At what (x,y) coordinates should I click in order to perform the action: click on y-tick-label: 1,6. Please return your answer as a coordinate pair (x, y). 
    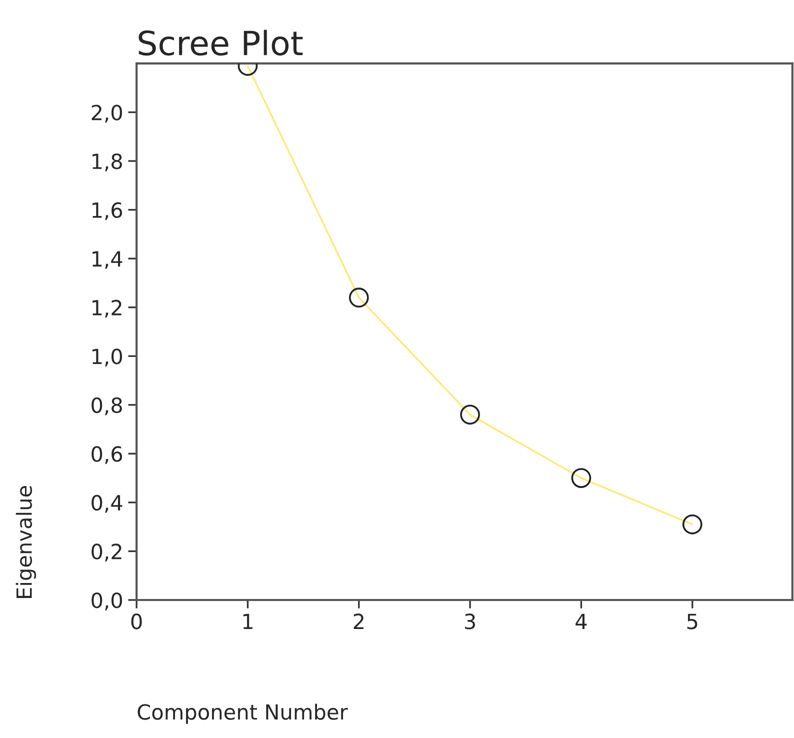
    Looking at the image, I should click on (107, 211).